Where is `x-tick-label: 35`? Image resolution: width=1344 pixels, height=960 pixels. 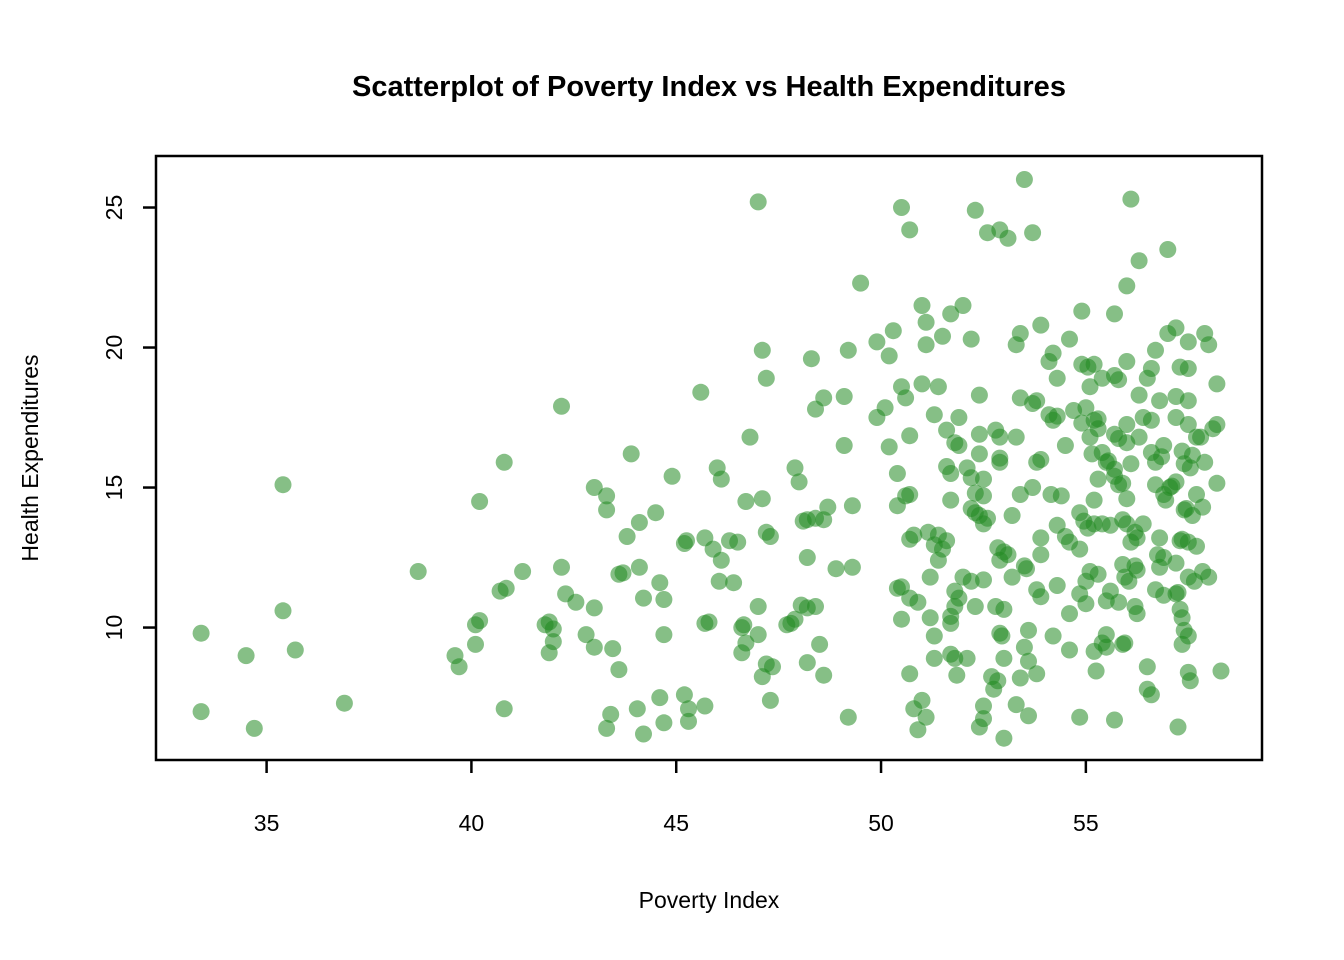 x-tick-label: 35 is located at coordinates (267, 823).